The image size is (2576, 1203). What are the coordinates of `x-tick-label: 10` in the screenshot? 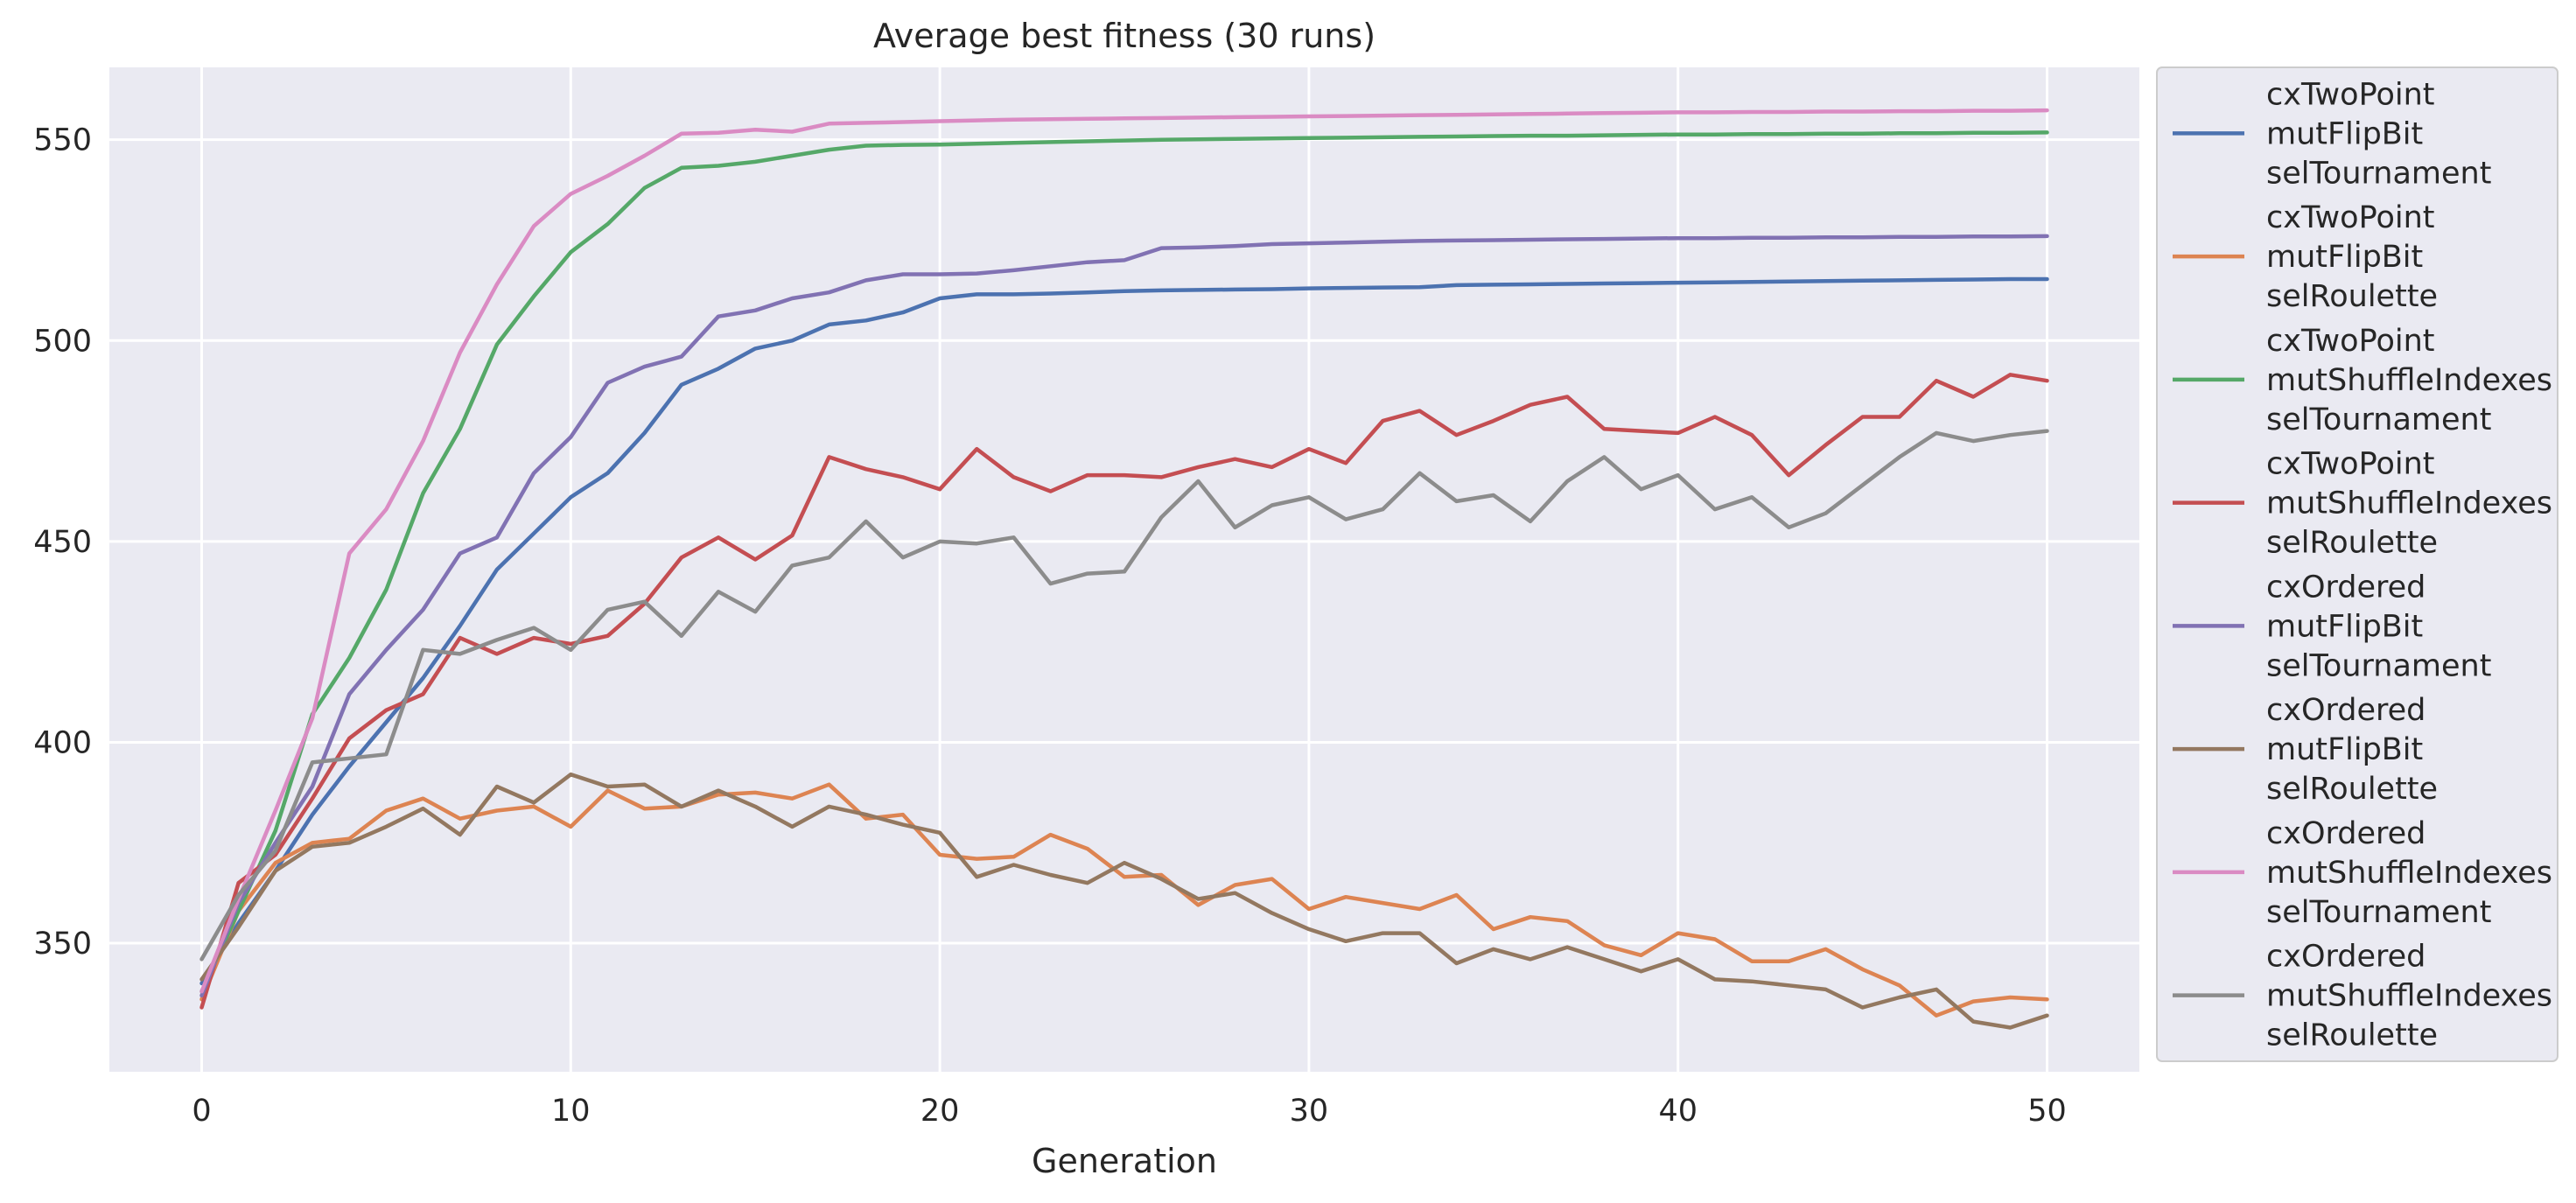 It's located at (571, 1111).